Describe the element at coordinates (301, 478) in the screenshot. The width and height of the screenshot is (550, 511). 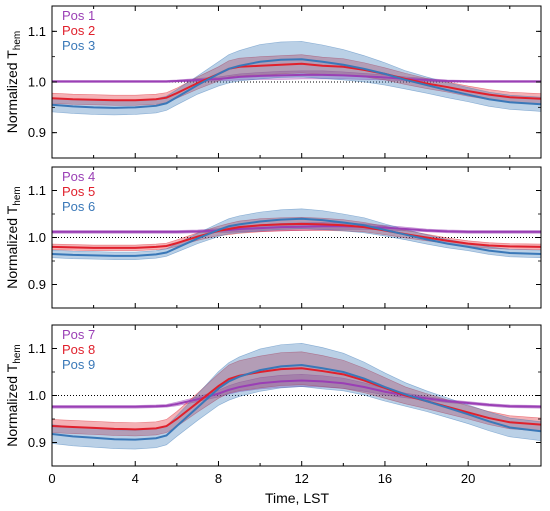
I see `x-tick-label: 12` at that location.